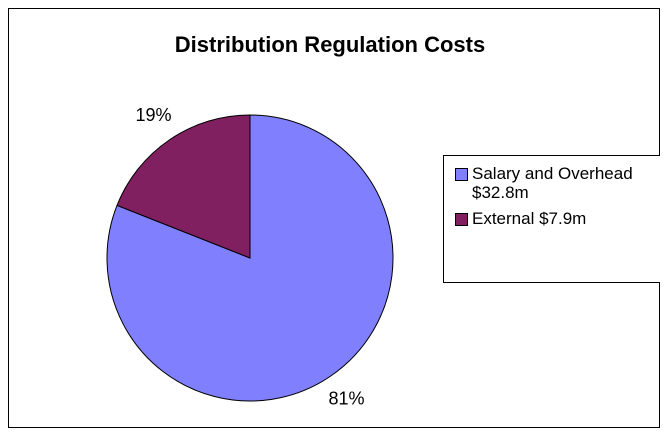 The height and width of the screenshot is (436, 668). Describe the element at coordinates (183, 186) in the screenshot. I see `pie-slice` at that location.